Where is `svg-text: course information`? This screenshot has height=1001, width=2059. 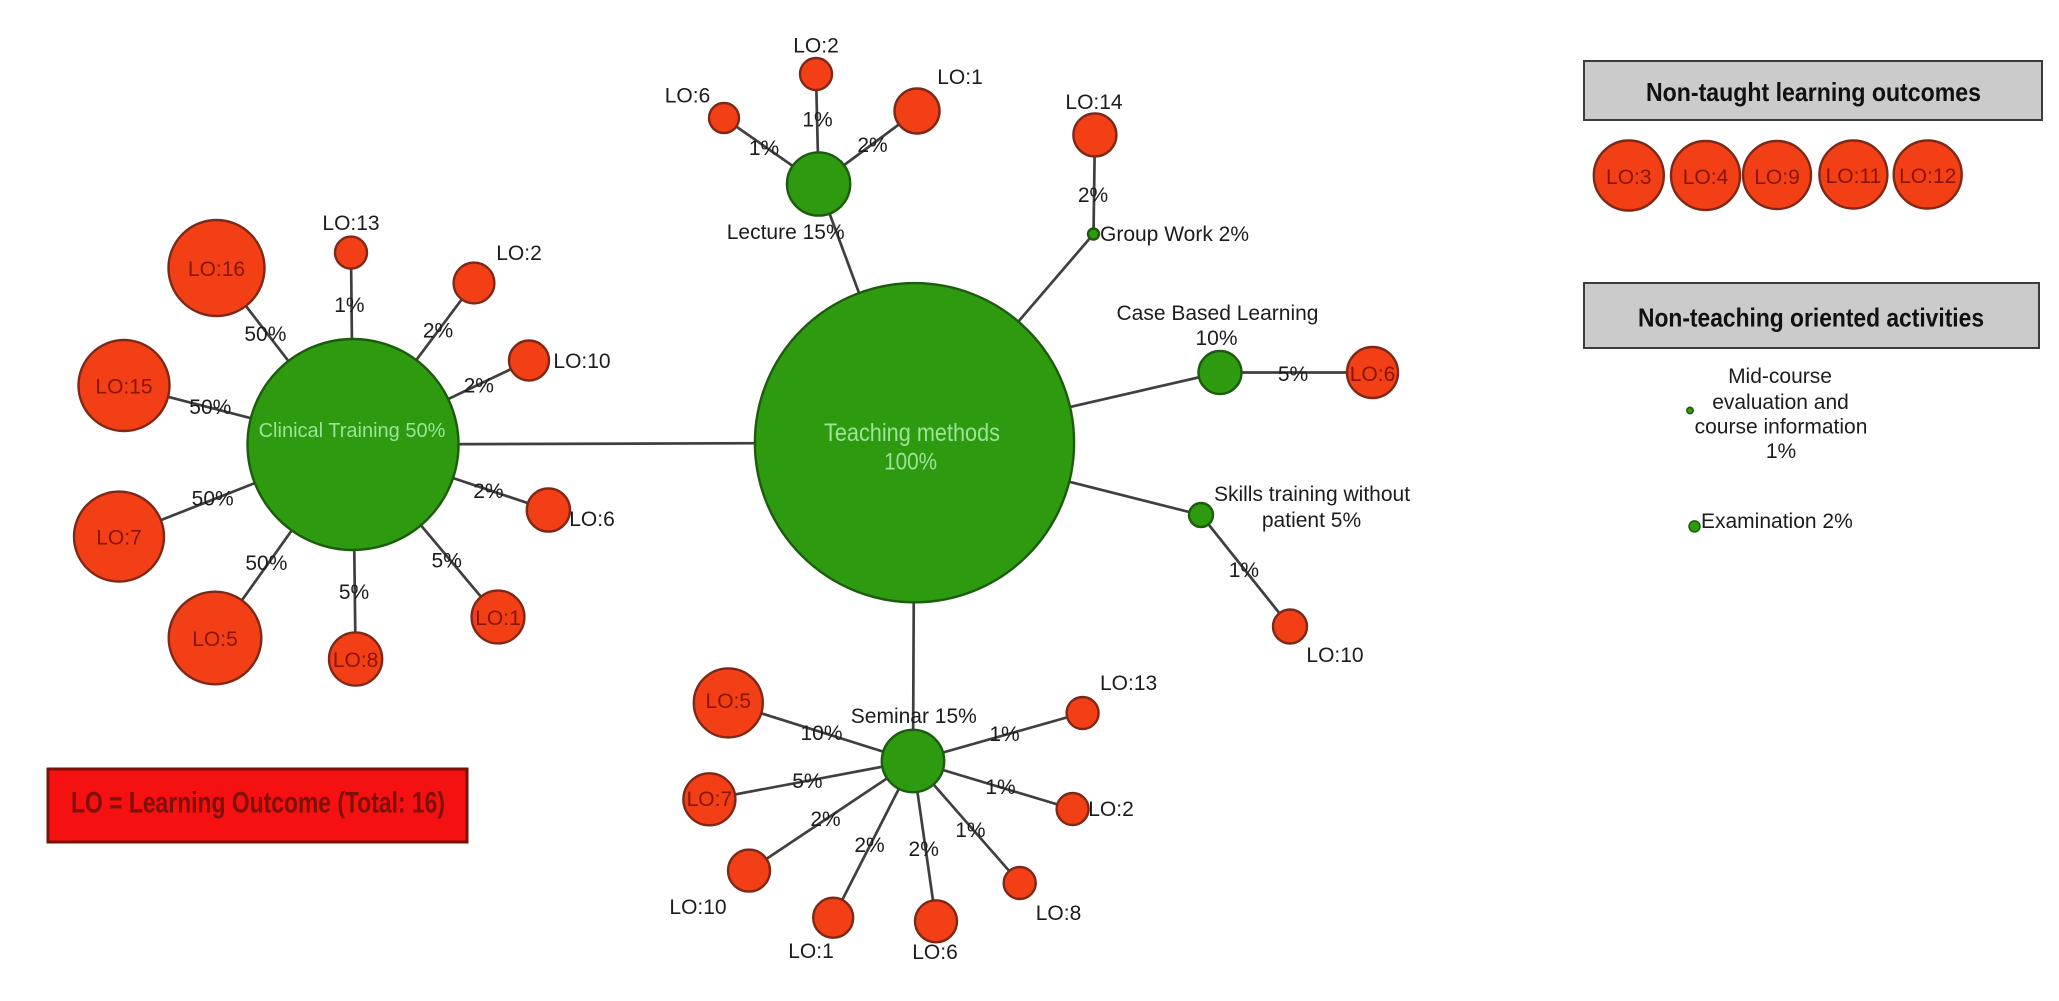
svg-text: course information is located at coordinates (1781, 427).